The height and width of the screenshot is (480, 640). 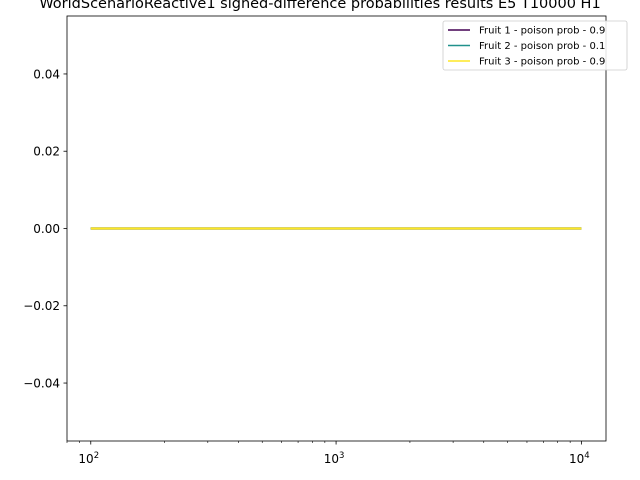 What do you see at coordinates (542, 31) in the screenshot?
I see `legend-label: Fruit 1 - poison prob - 0.9` at bounding box center [542, 31].